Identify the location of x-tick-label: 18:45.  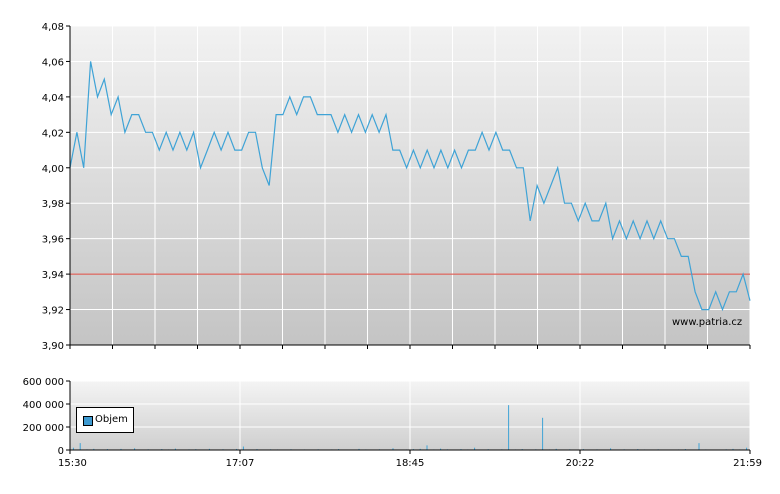
(410, 463).